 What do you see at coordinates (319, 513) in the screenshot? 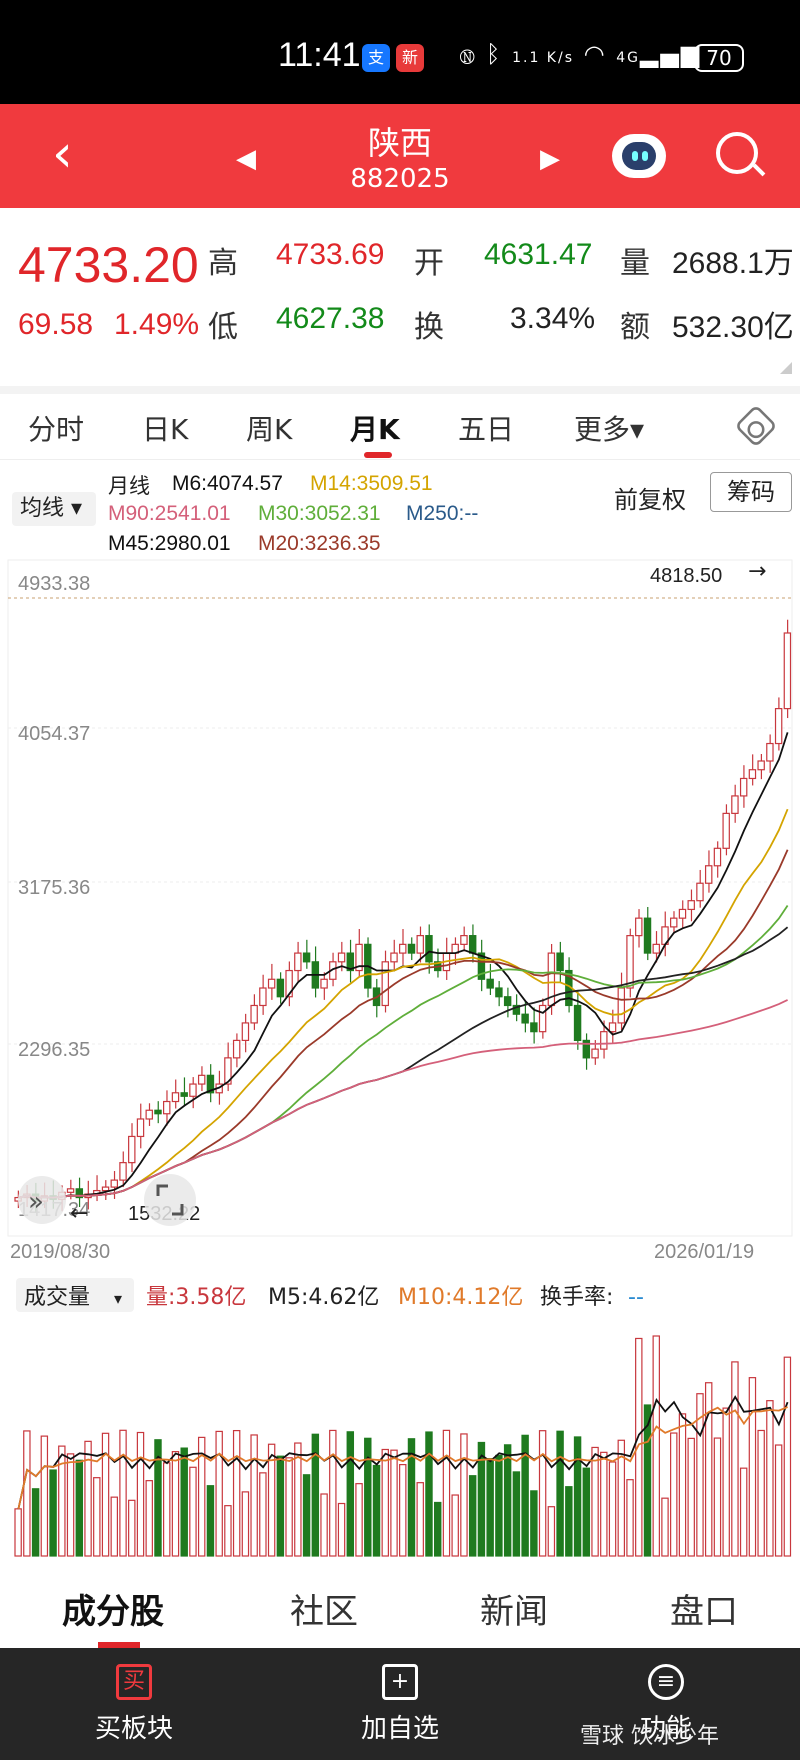
I see `ma-m30: M30:3052.31` at bounding box center [319, 513].